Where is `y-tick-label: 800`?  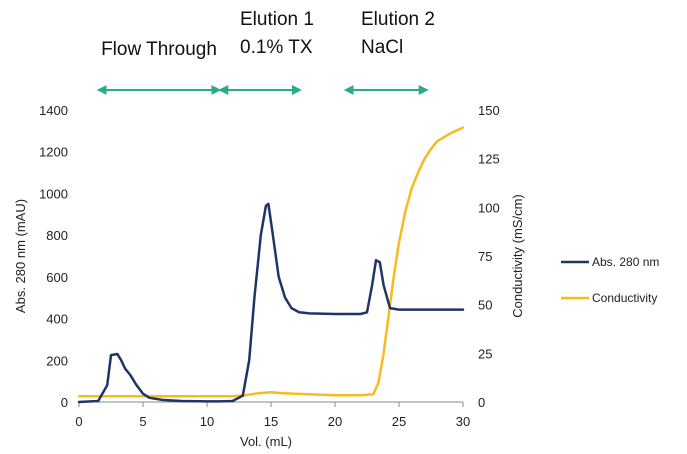 y-tick-label: 800 is located at coordinates (57, 235).